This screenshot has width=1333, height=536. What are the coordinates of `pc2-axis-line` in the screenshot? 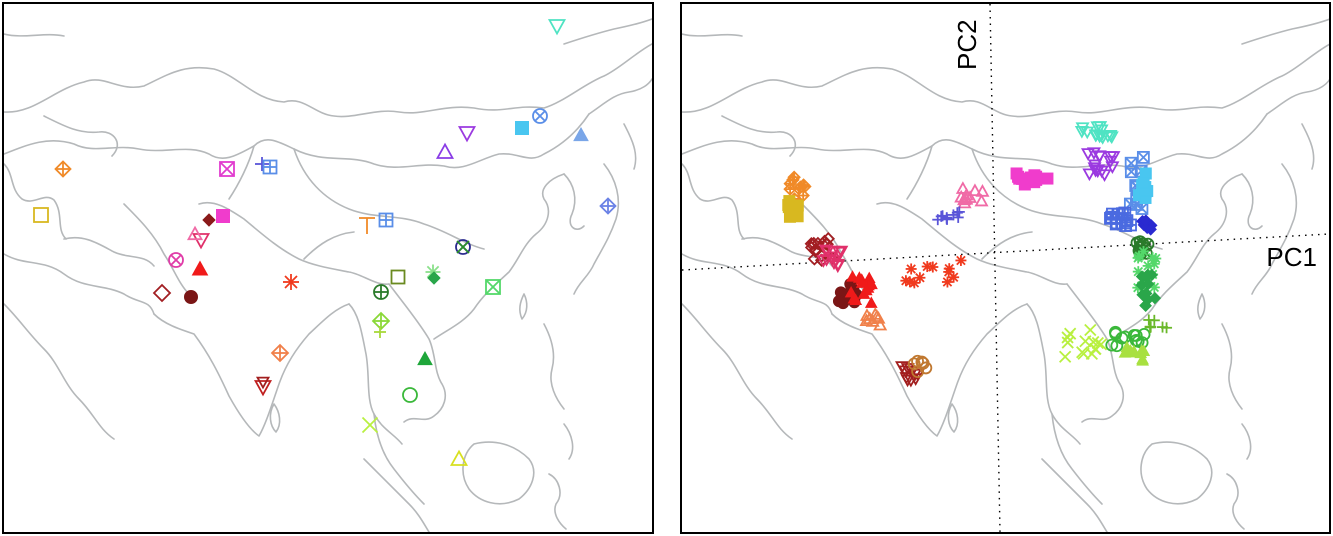 It's located at (995, 268).